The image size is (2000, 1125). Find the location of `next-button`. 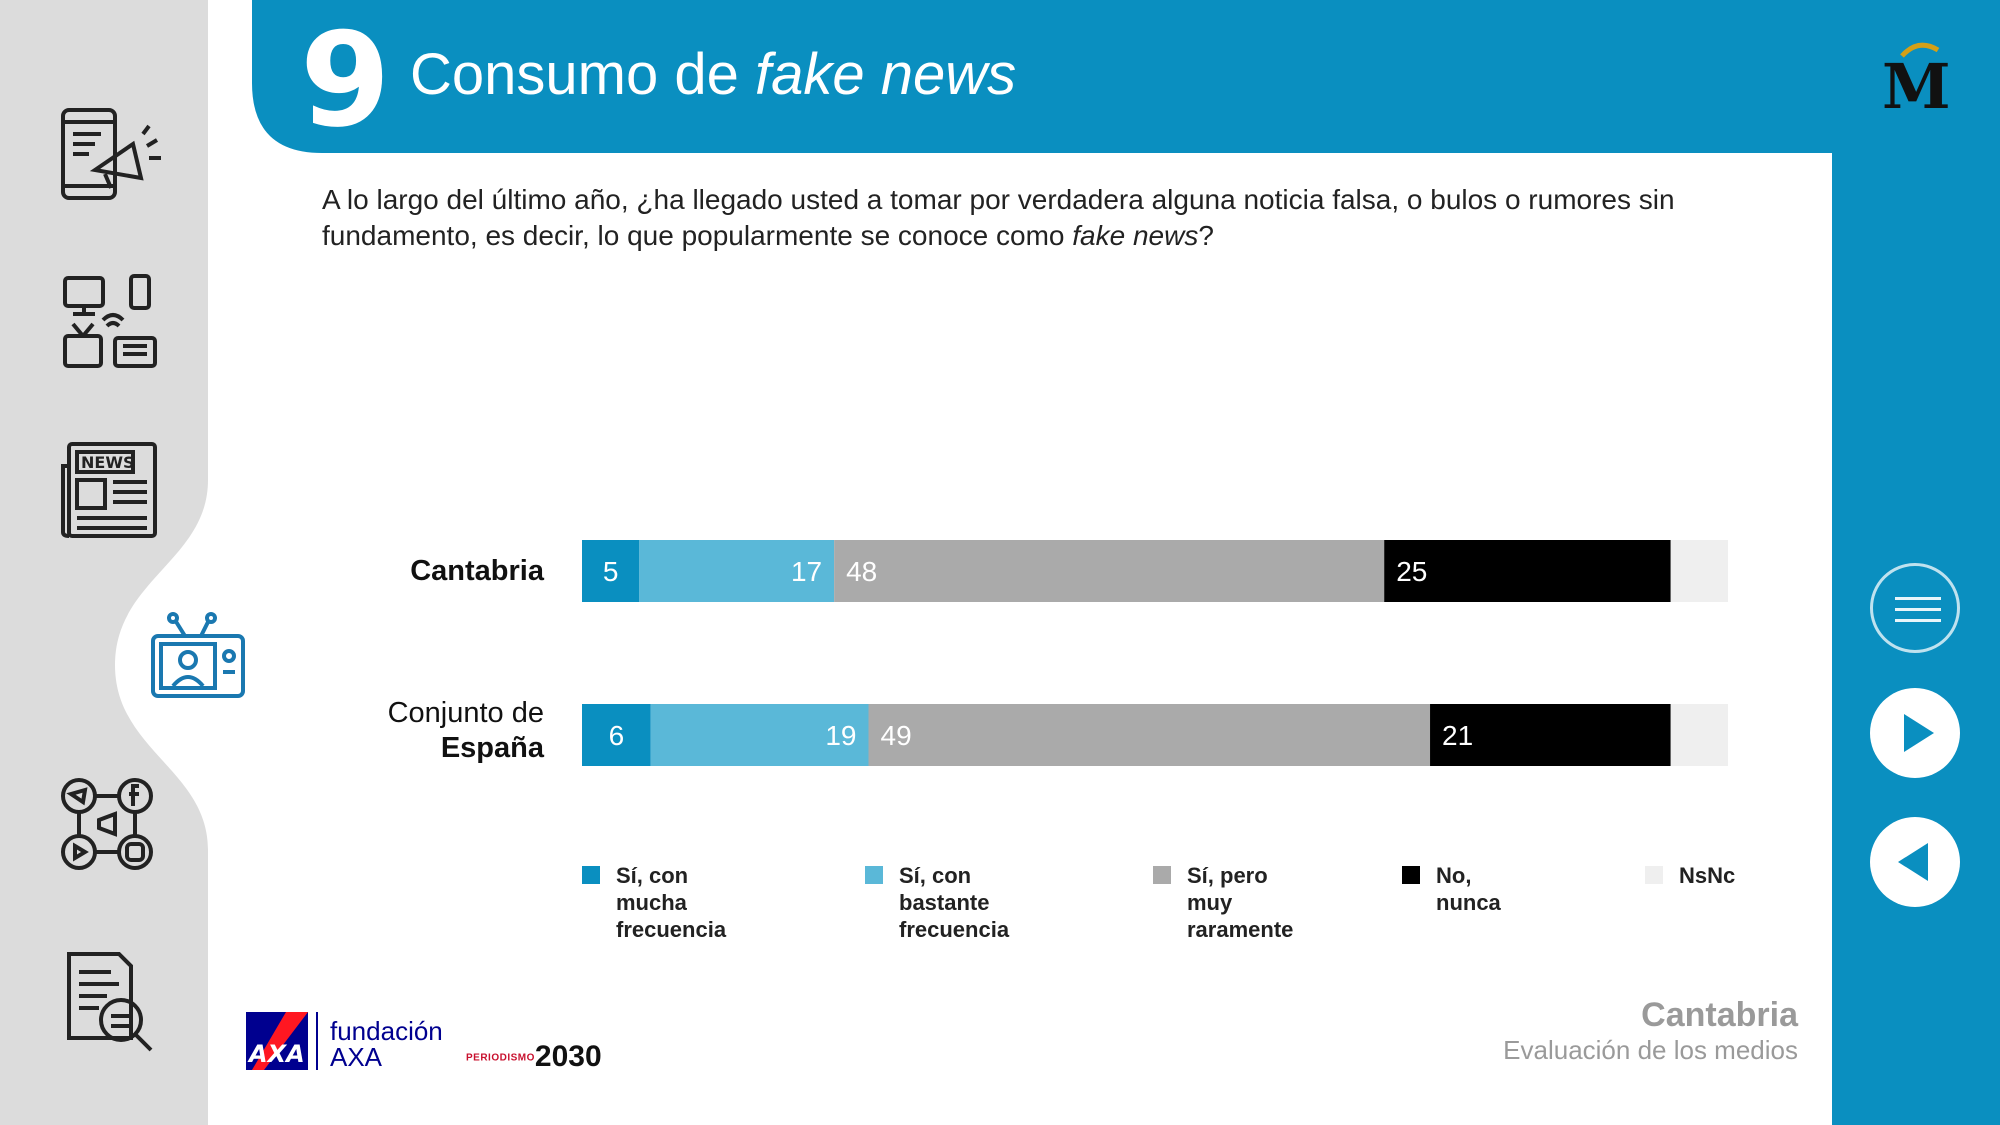

next-button is located at coordinates (1915, 733).